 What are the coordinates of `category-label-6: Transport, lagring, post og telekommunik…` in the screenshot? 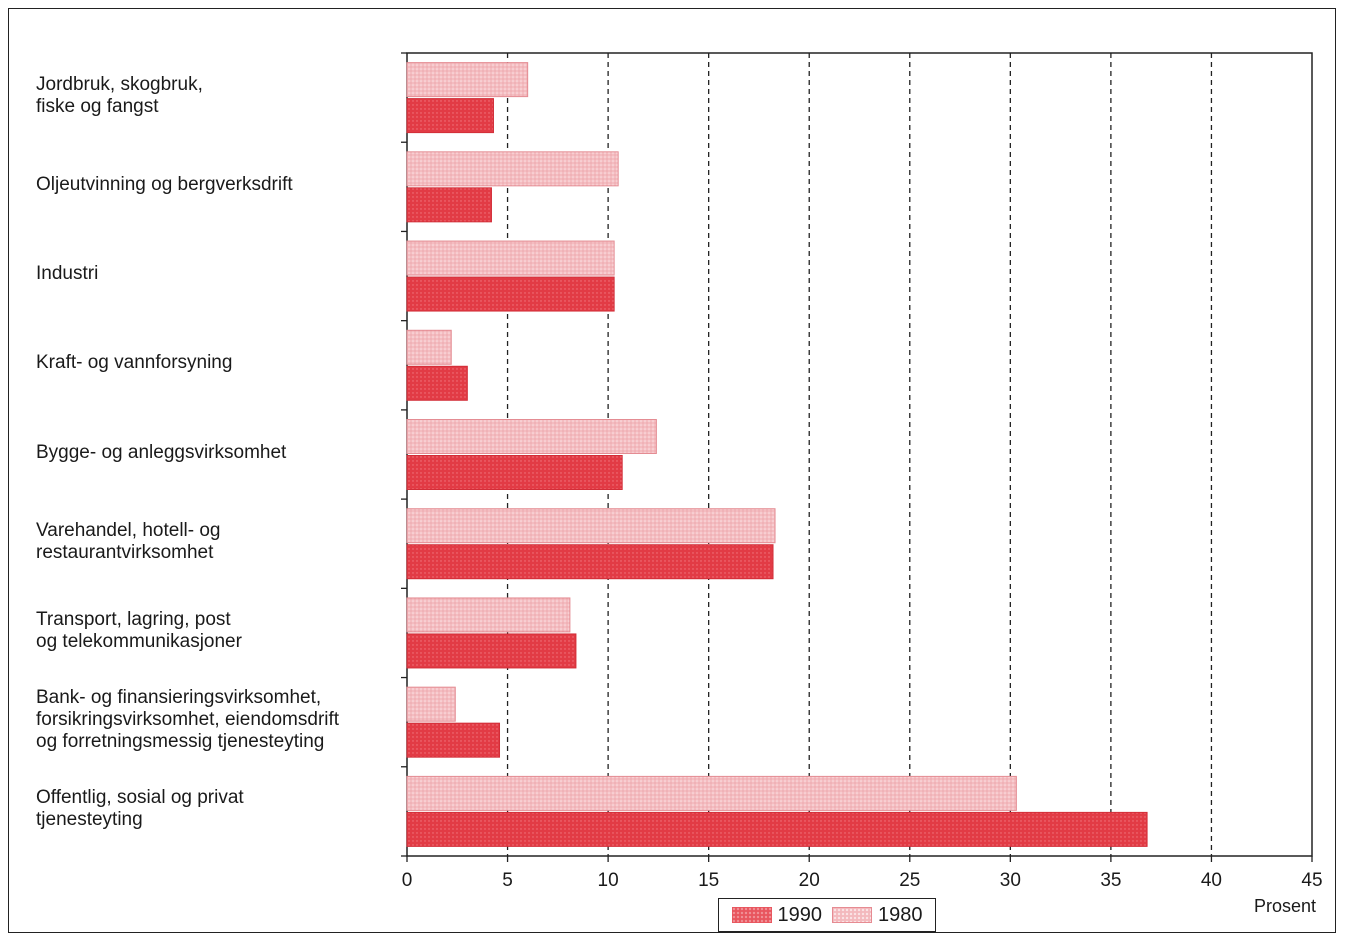 It's located at (139, 630).